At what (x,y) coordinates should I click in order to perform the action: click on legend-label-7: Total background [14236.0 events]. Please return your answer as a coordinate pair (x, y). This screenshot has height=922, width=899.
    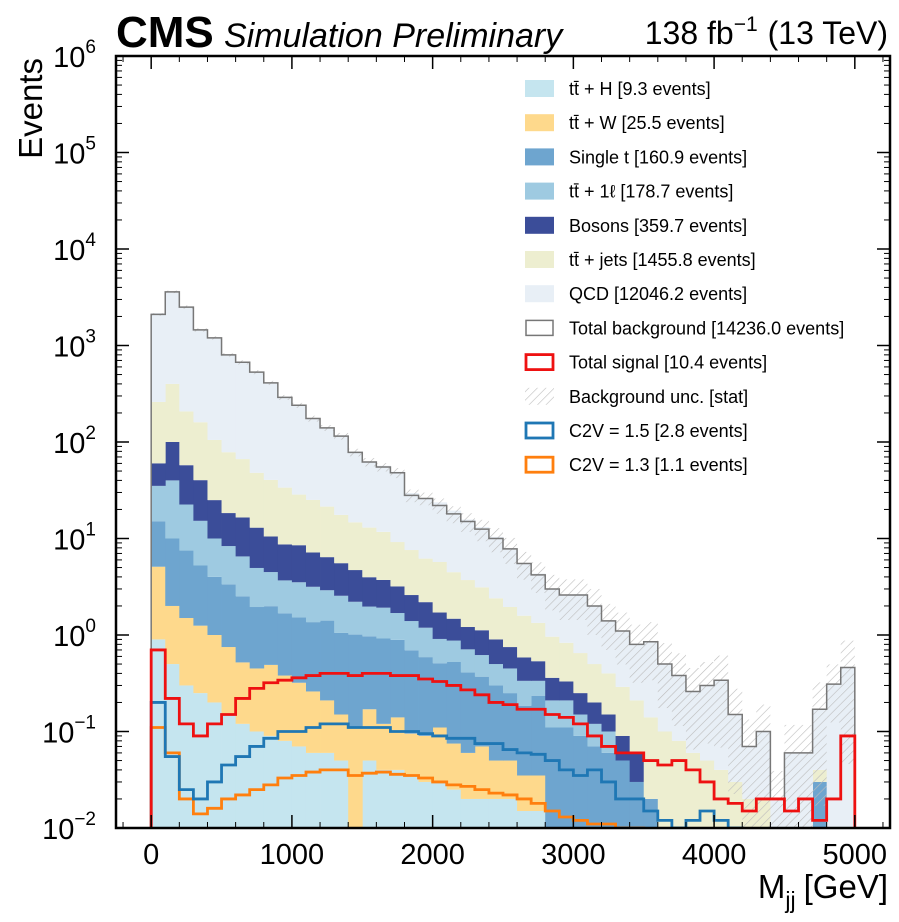
    Looking at the image, I should click on (706, 328).